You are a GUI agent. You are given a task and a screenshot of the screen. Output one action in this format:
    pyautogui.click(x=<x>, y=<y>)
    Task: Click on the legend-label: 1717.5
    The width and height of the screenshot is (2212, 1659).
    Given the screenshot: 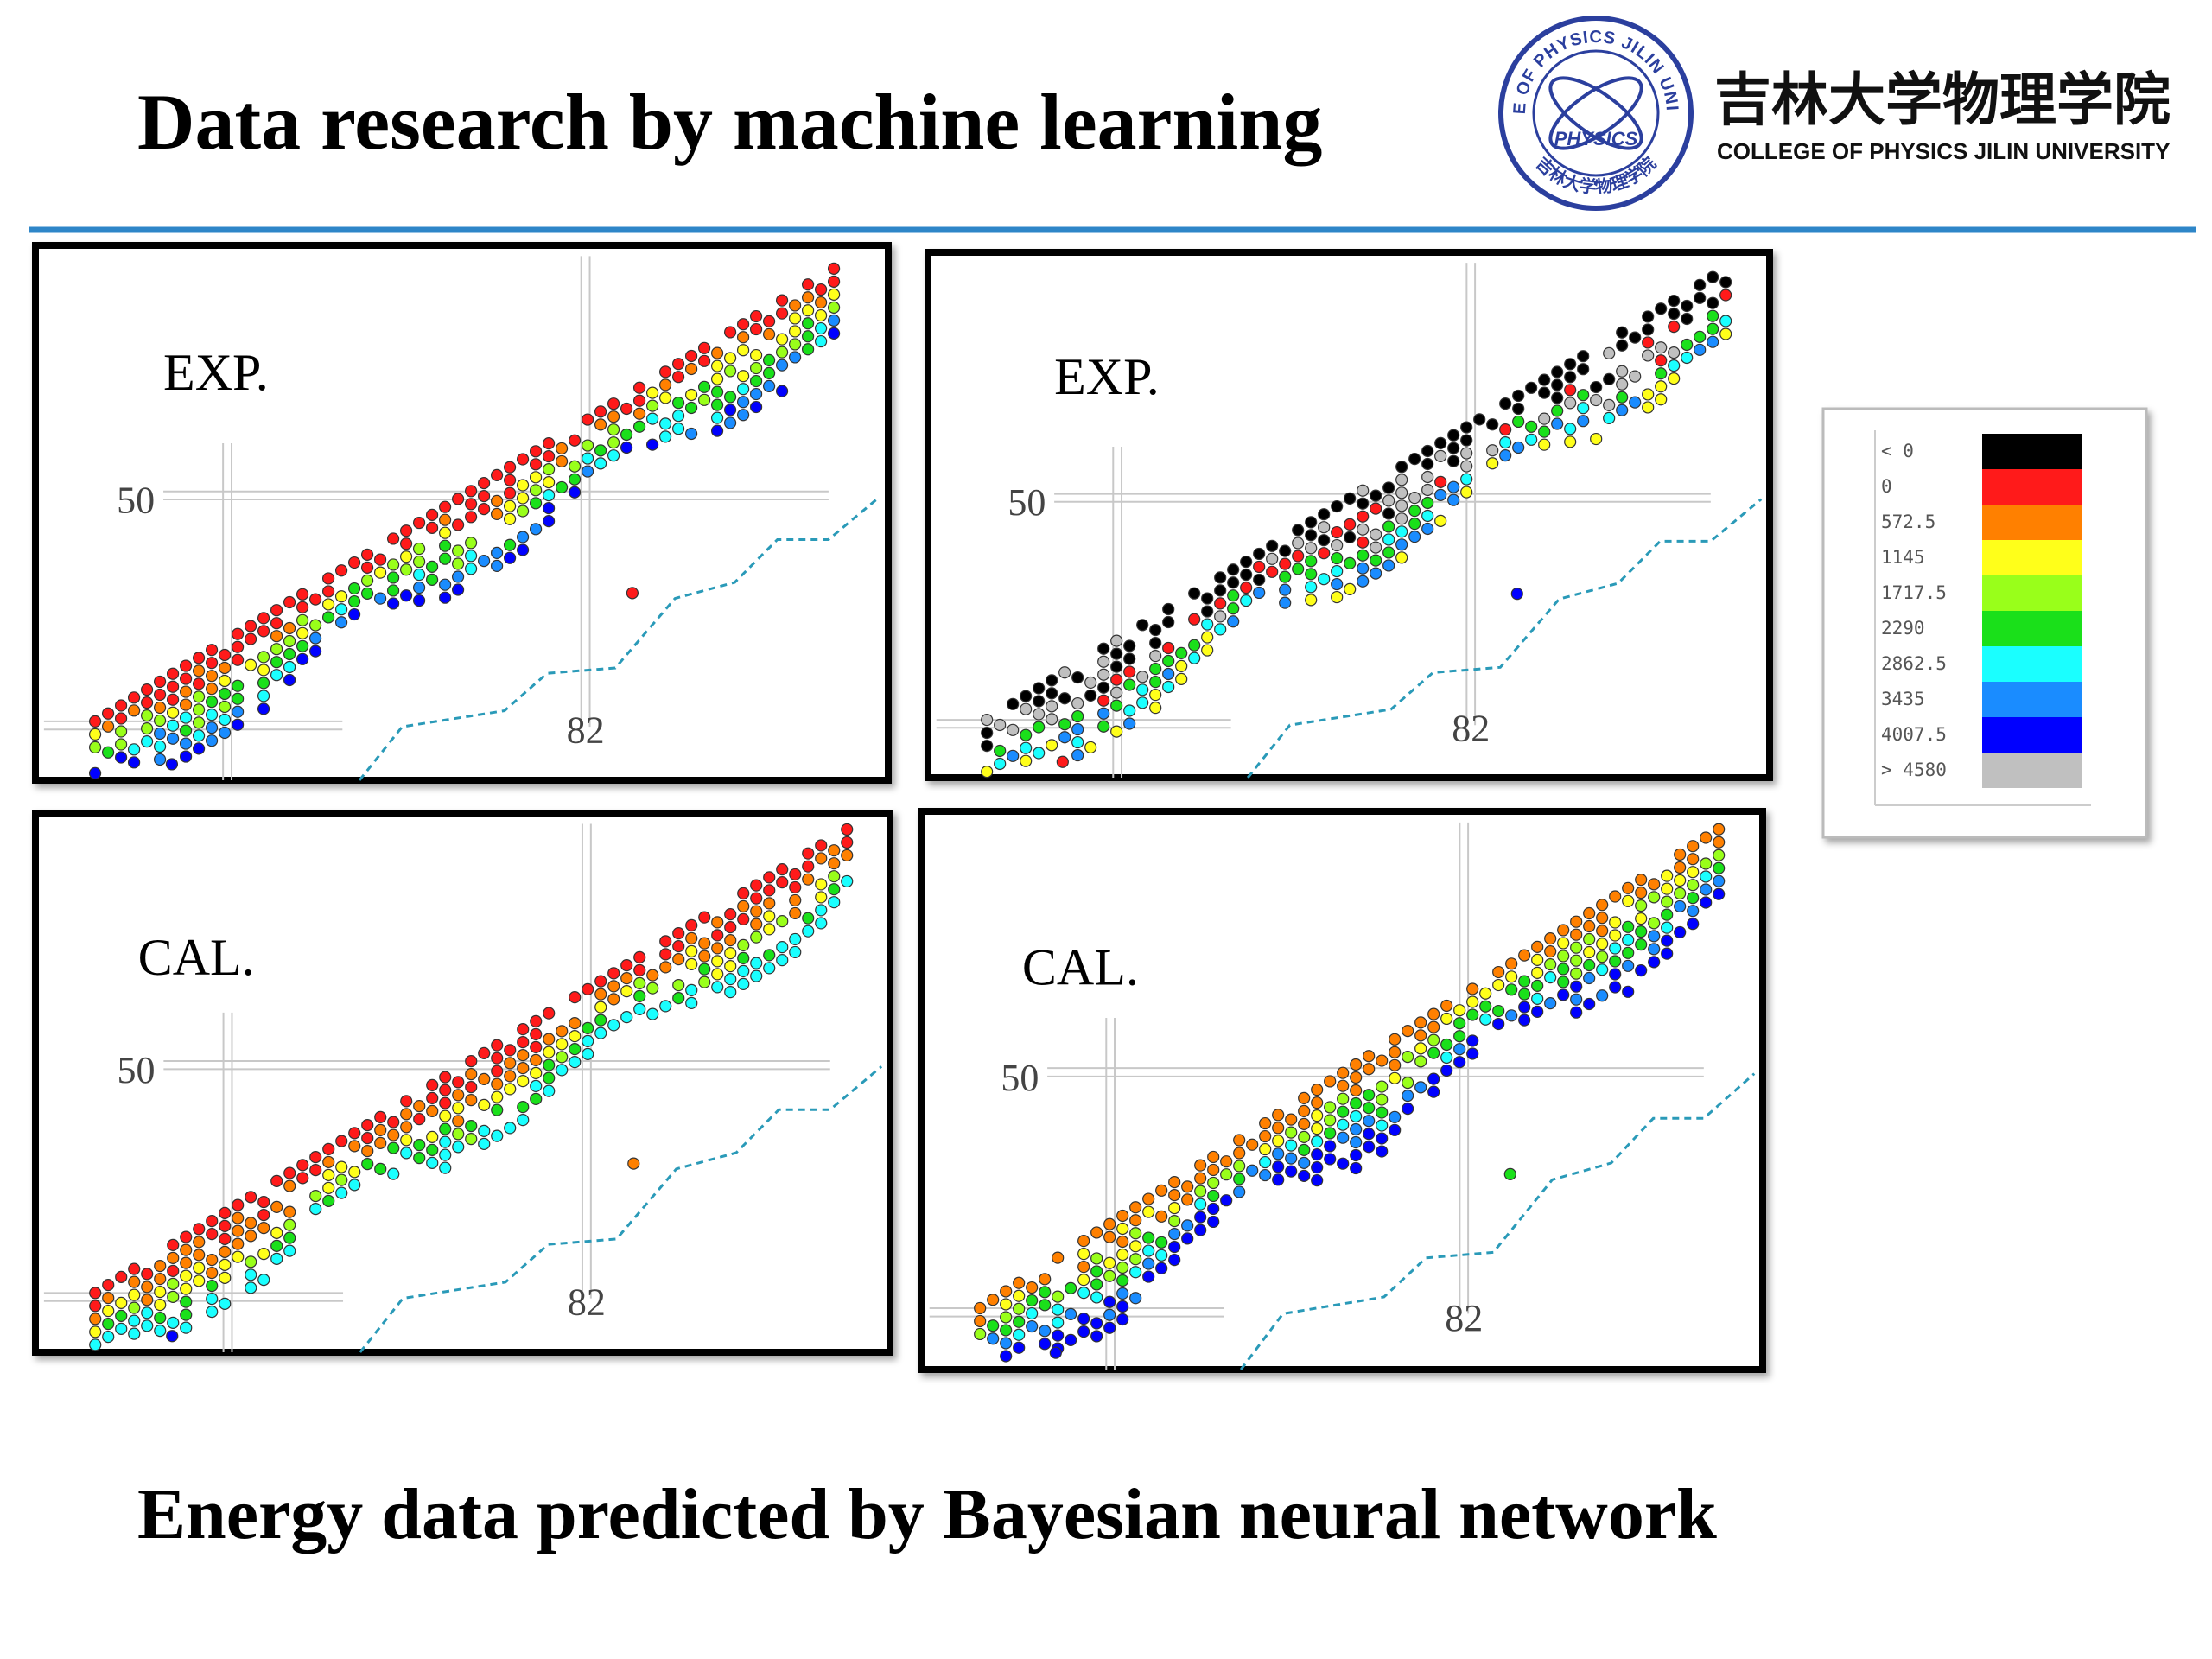 What is the action you would take?
    pyautogui.click(x=1914, y=592)
    